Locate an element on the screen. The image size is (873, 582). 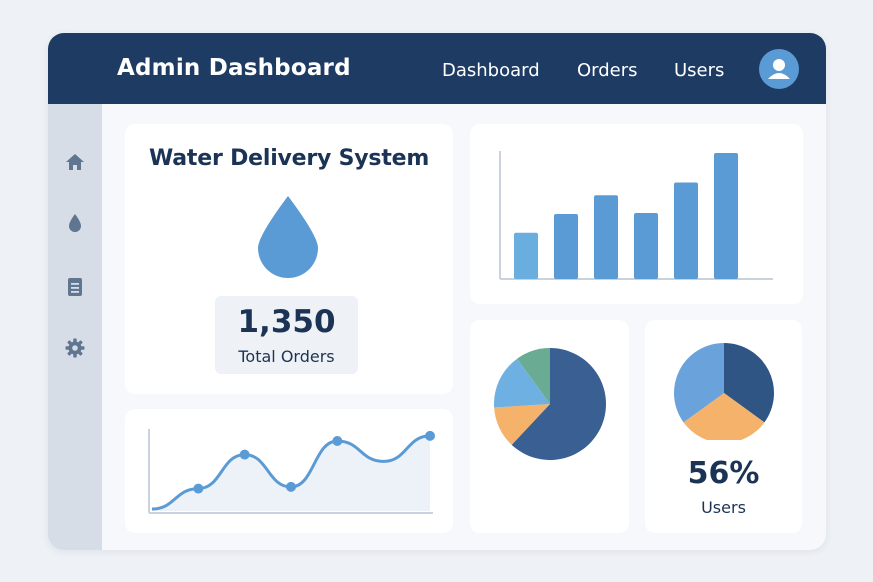
nav-link-dashboard: Dashboard is located at coordinates (491, 70).